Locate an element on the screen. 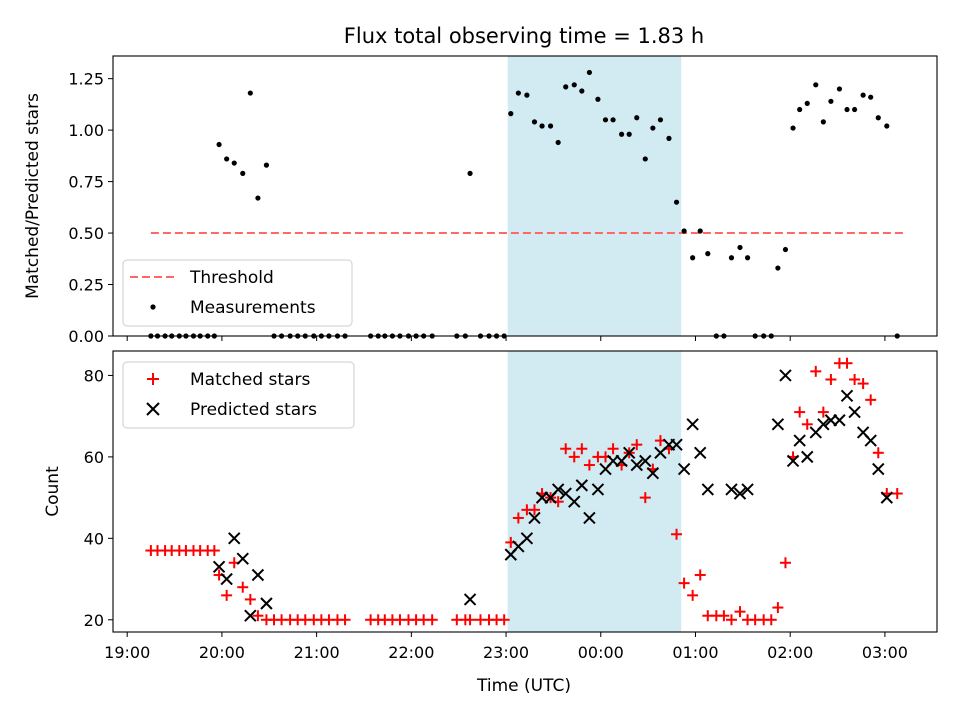  top-y-axis-label: Matched/Predicted stars is located at coordinates (33, 196).